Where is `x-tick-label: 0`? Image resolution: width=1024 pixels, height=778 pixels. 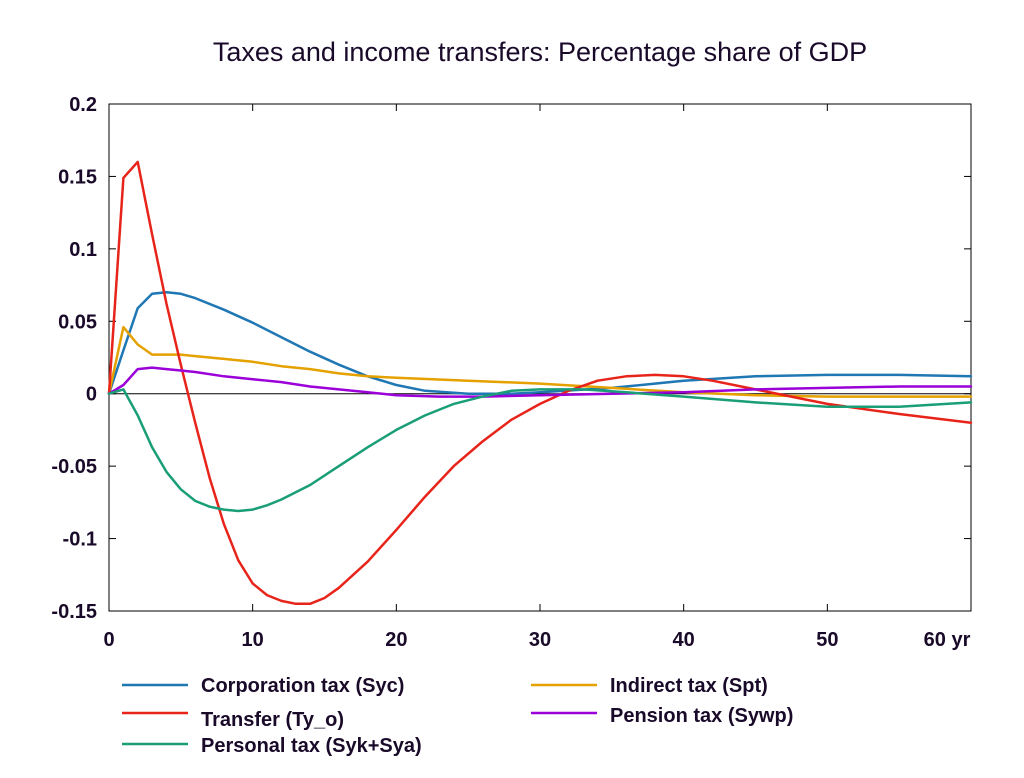 x-tick-label: 0 is located at coordinates (108, 640).